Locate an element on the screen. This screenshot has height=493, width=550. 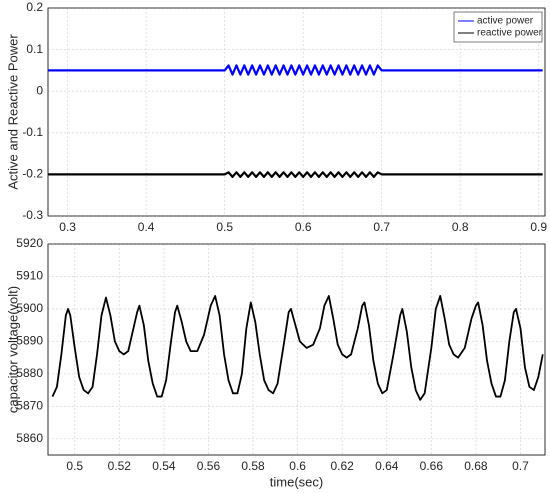
y-tick-label: 5890 is located at coordinates (29, 341).